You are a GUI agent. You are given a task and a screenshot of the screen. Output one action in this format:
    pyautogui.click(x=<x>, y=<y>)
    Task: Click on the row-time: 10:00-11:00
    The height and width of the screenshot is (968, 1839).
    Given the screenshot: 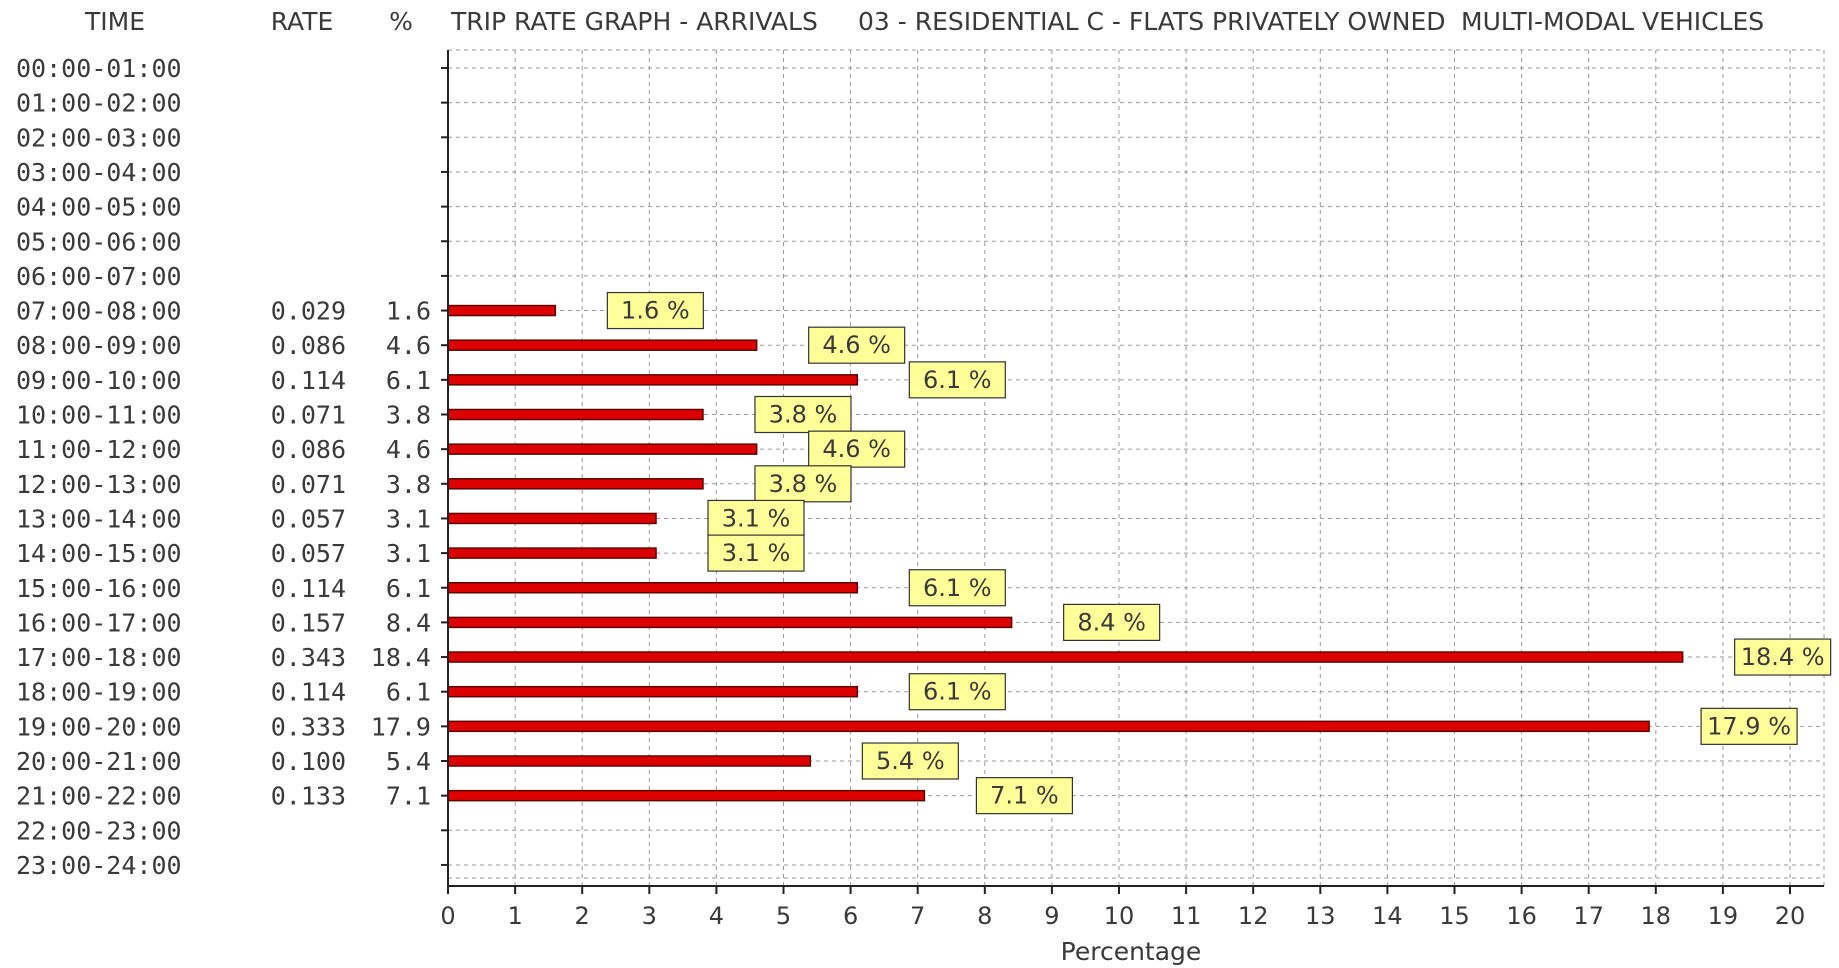 What is the action you would take?
    pyautogui.click(x=99, y=415)
    